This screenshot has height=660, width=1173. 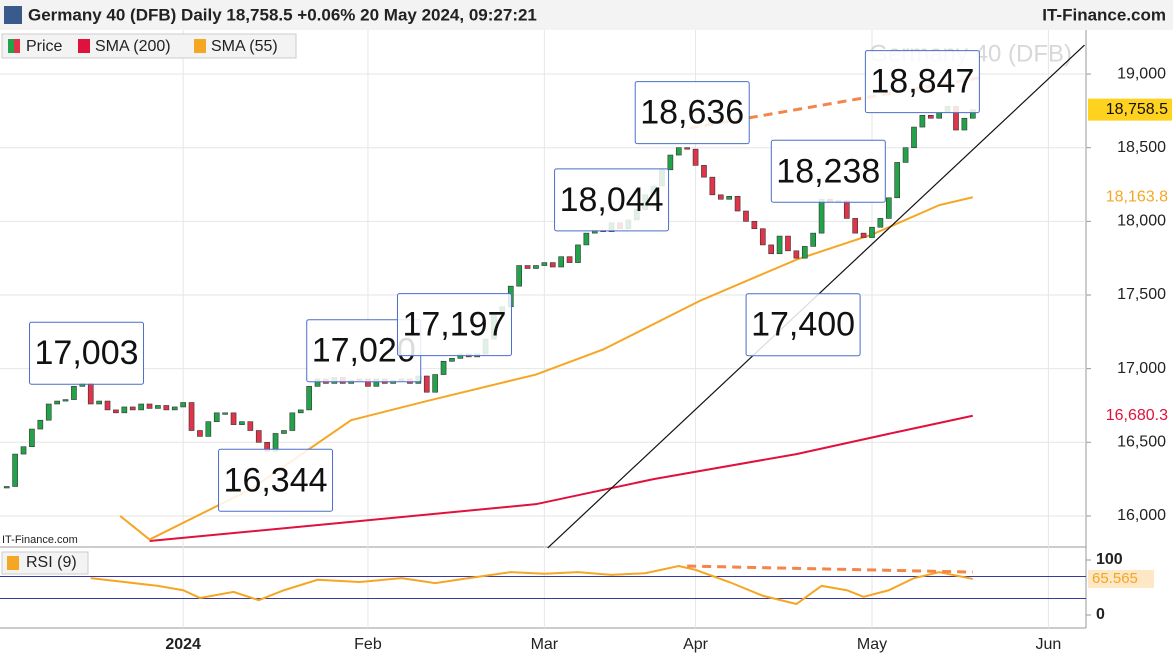 I want to click on annotation-label: 17,400, so click(x=803, y=325).